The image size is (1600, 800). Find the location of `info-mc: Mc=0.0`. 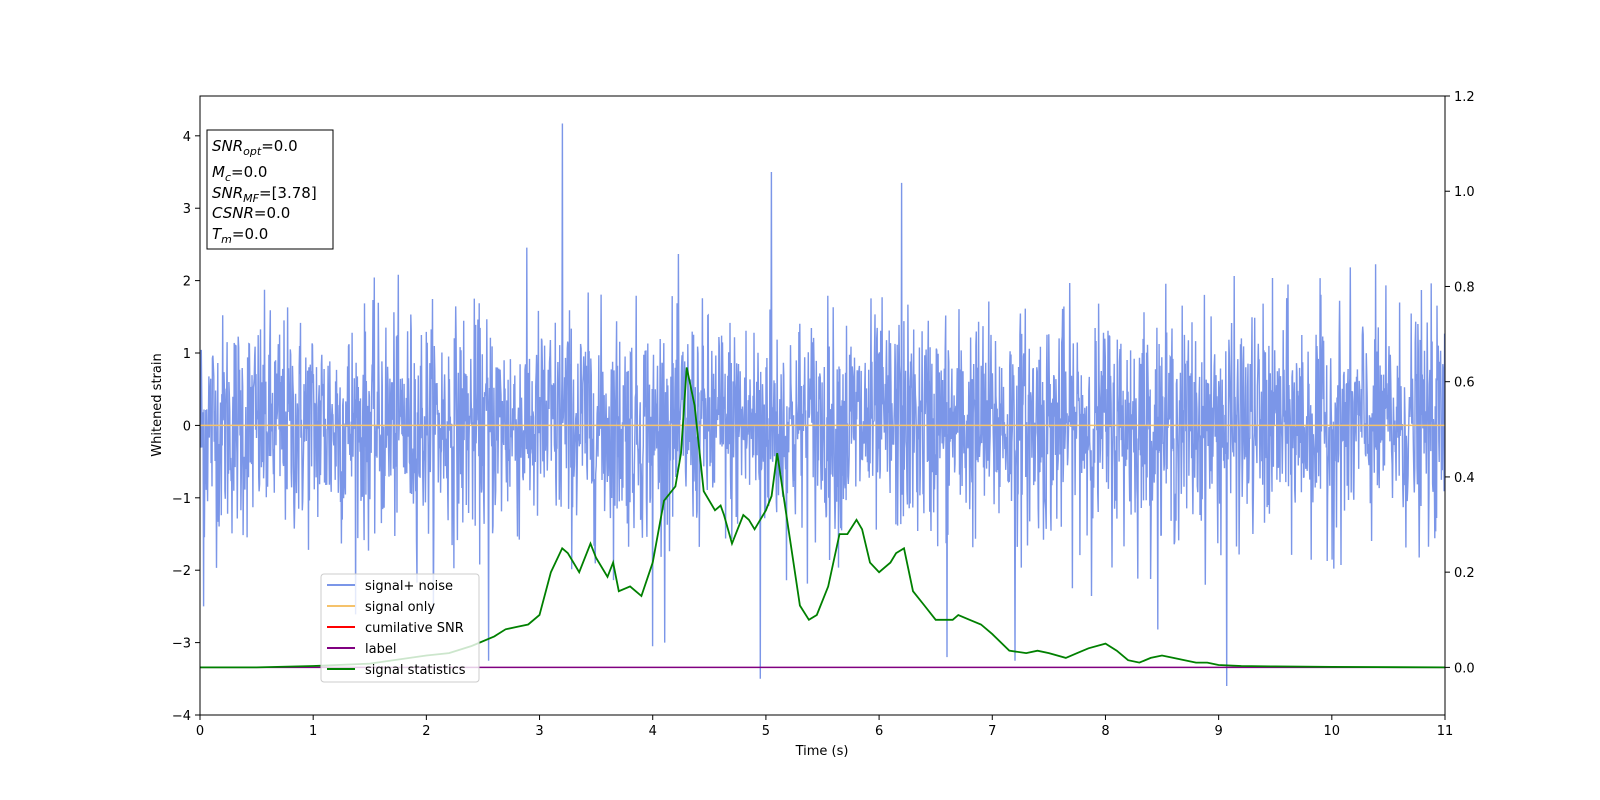

info-mc: Mc=0.0 is located at coordinates (239, 173).